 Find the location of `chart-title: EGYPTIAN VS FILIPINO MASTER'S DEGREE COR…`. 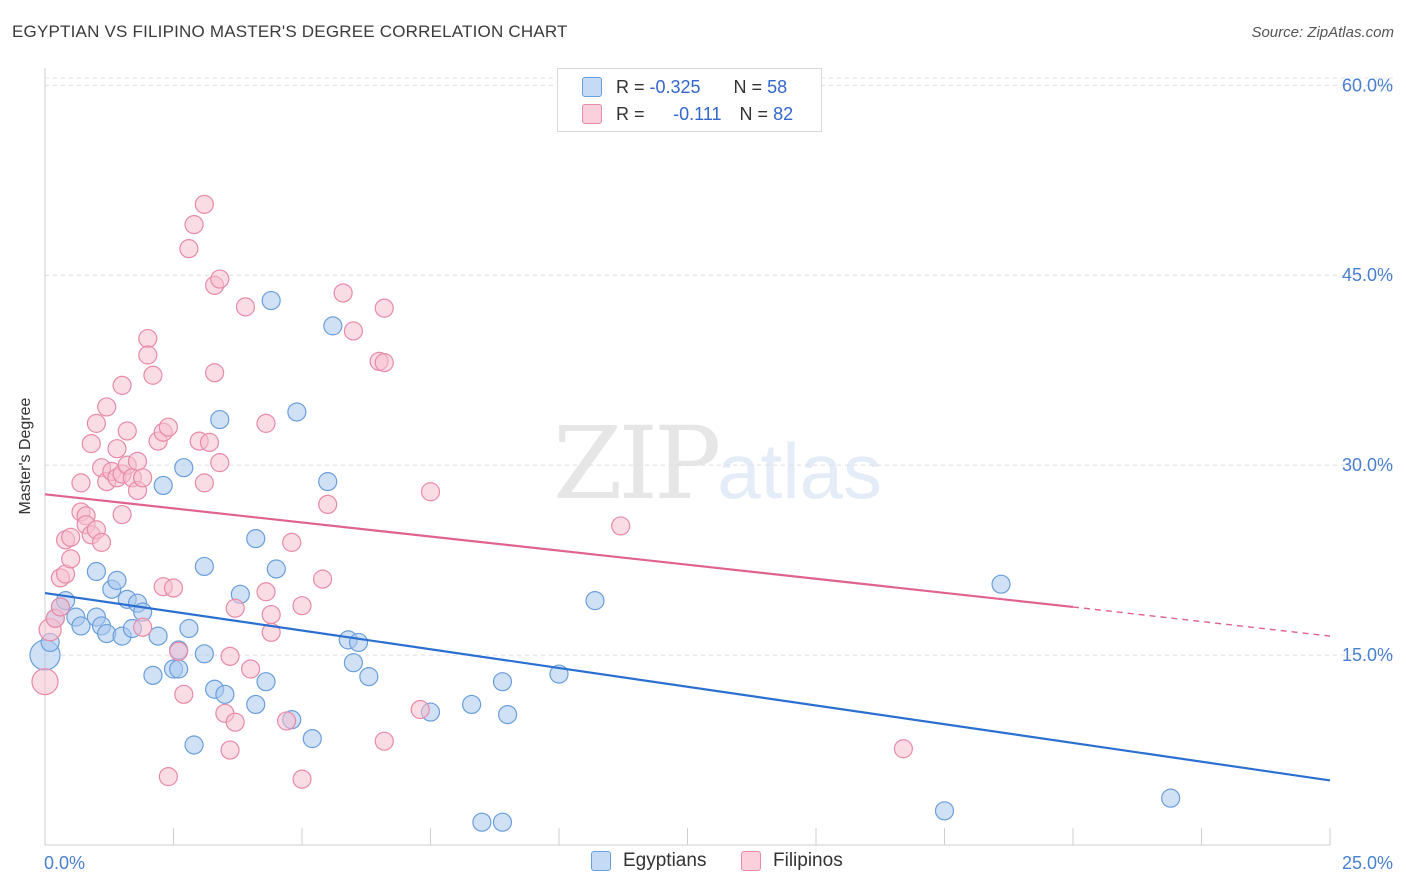

chart-title: EGYPTIAN VS FILIPINO MASTER'S DEGREE COR… is located at coordinates (290, 31).